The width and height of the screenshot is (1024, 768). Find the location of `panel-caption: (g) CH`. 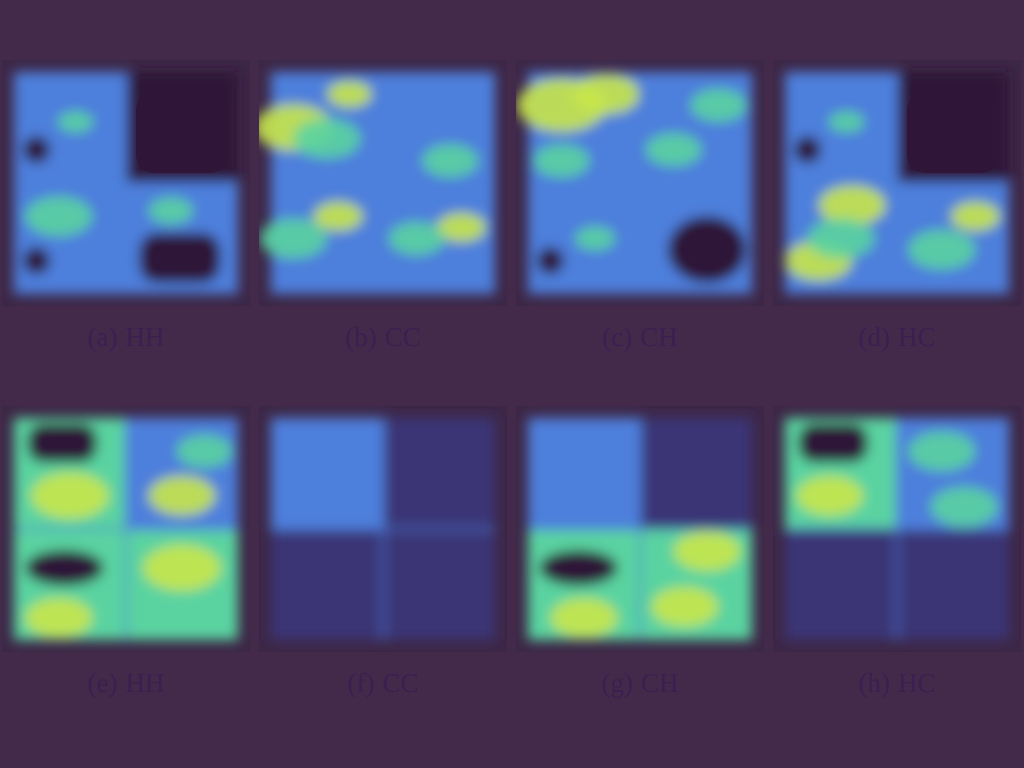

panel-caption: (g) CH is located at coordinates (640, 683).